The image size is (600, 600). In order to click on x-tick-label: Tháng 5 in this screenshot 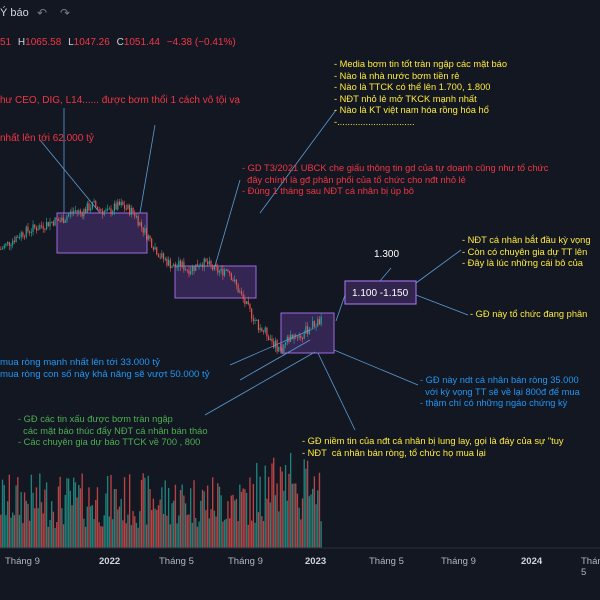, I will do `click(590, 567)`.